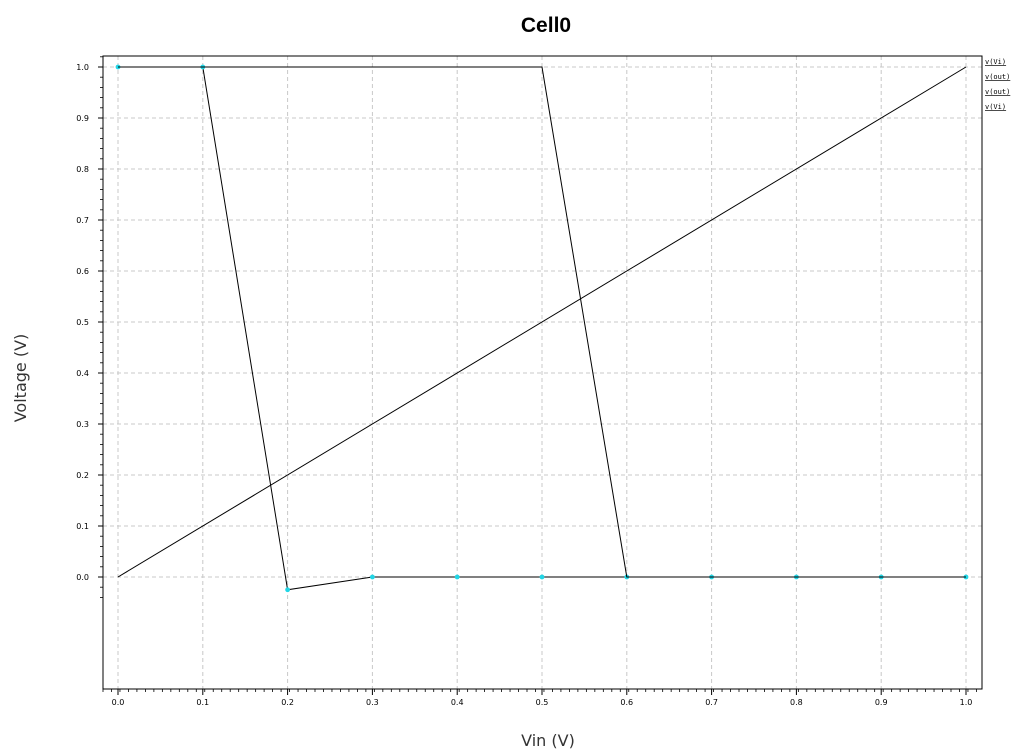 The width and height of the screenshot is (1012, 752). What do you see at coordinates (548, 740) in the screenshot?
I see `x-axis-label: Vin (V)` at bounding box center [548, 740].